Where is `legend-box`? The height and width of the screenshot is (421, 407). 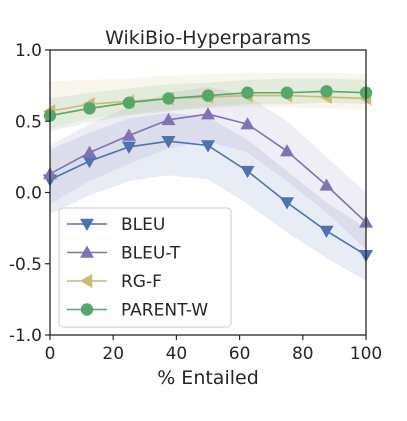 legend-box is located at coordinates (145, 267).